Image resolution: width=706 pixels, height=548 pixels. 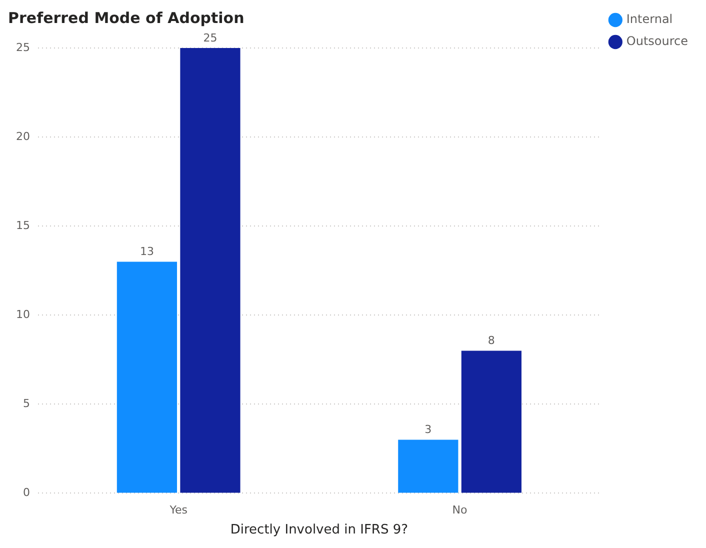 I want to click on data-label: 13, so click(x=147, y=251).